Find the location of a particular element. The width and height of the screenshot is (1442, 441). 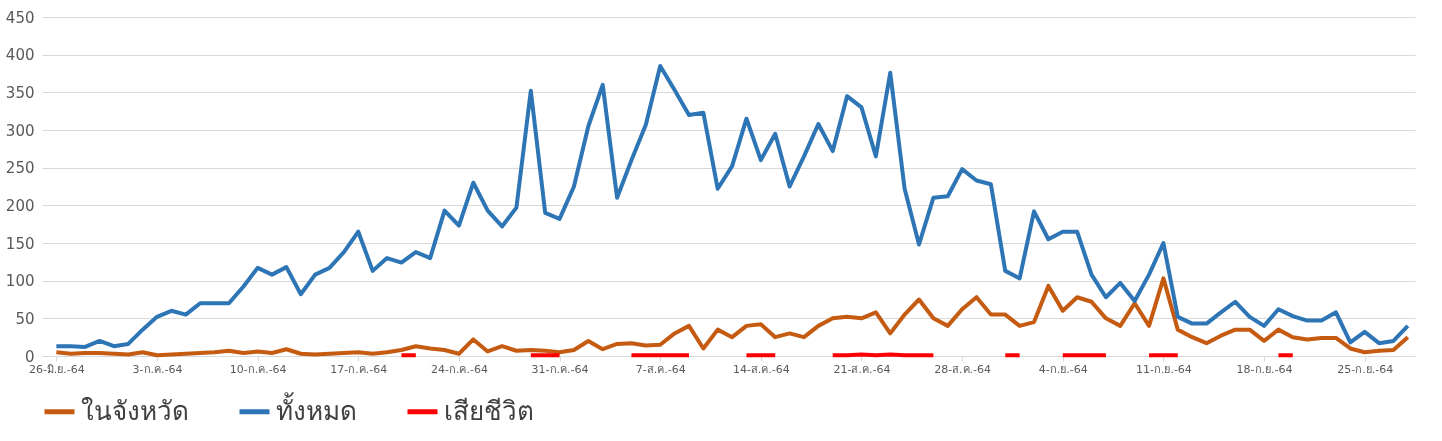

x-tick-label: 11-ก.ย.-64 is located at coordinates (1163, 369).